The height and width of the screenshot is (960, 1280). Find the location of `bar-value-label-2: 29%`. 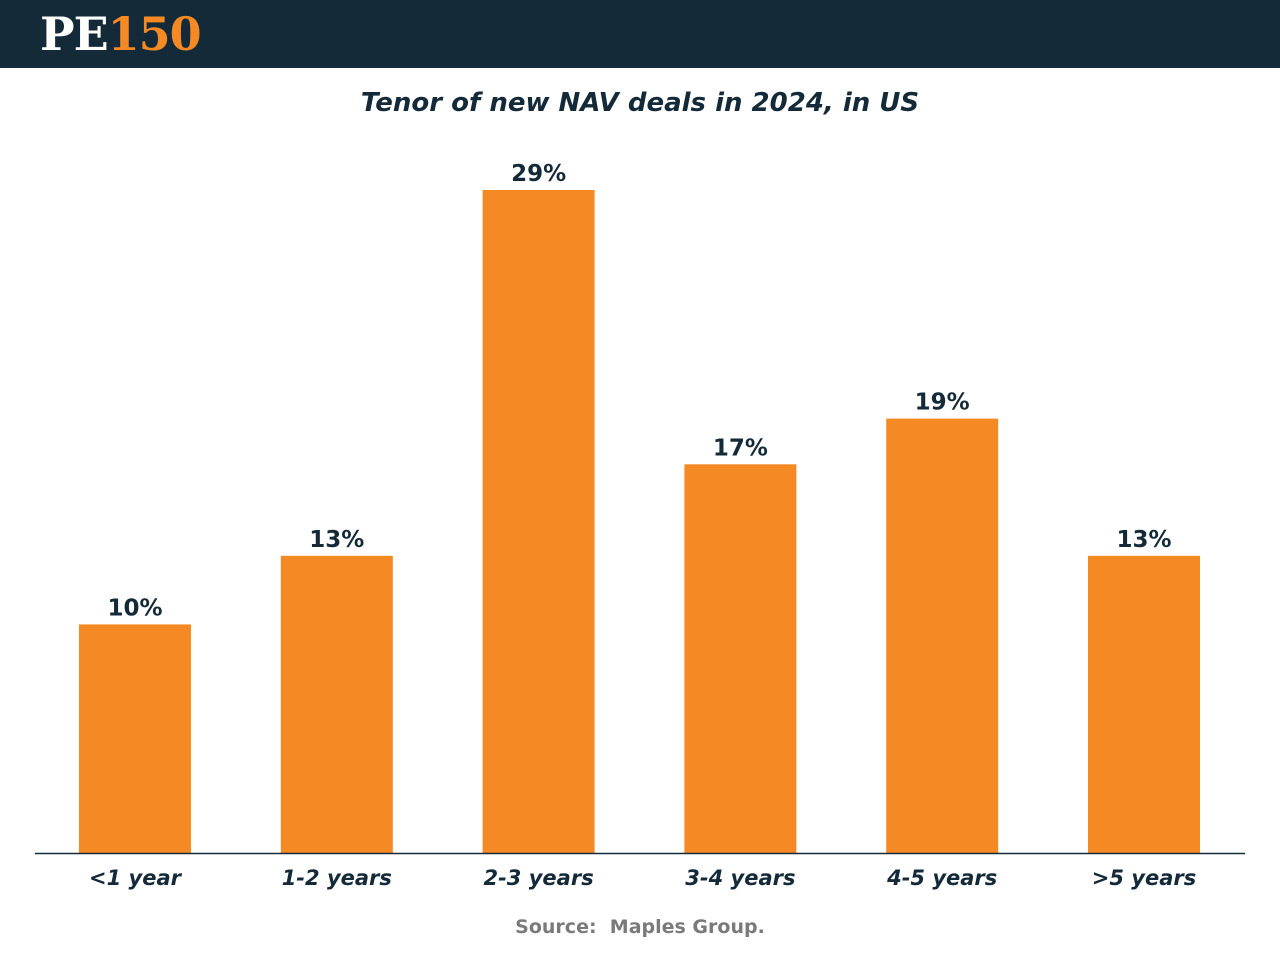

bar-value-label-2: 29% is located at coordinates (538, 174).